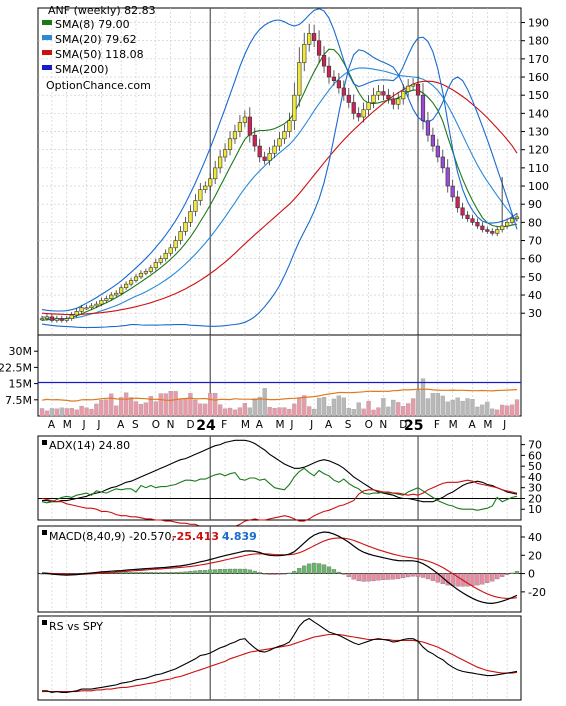  I want to click on x-axis-label: D, so click(190, 425).